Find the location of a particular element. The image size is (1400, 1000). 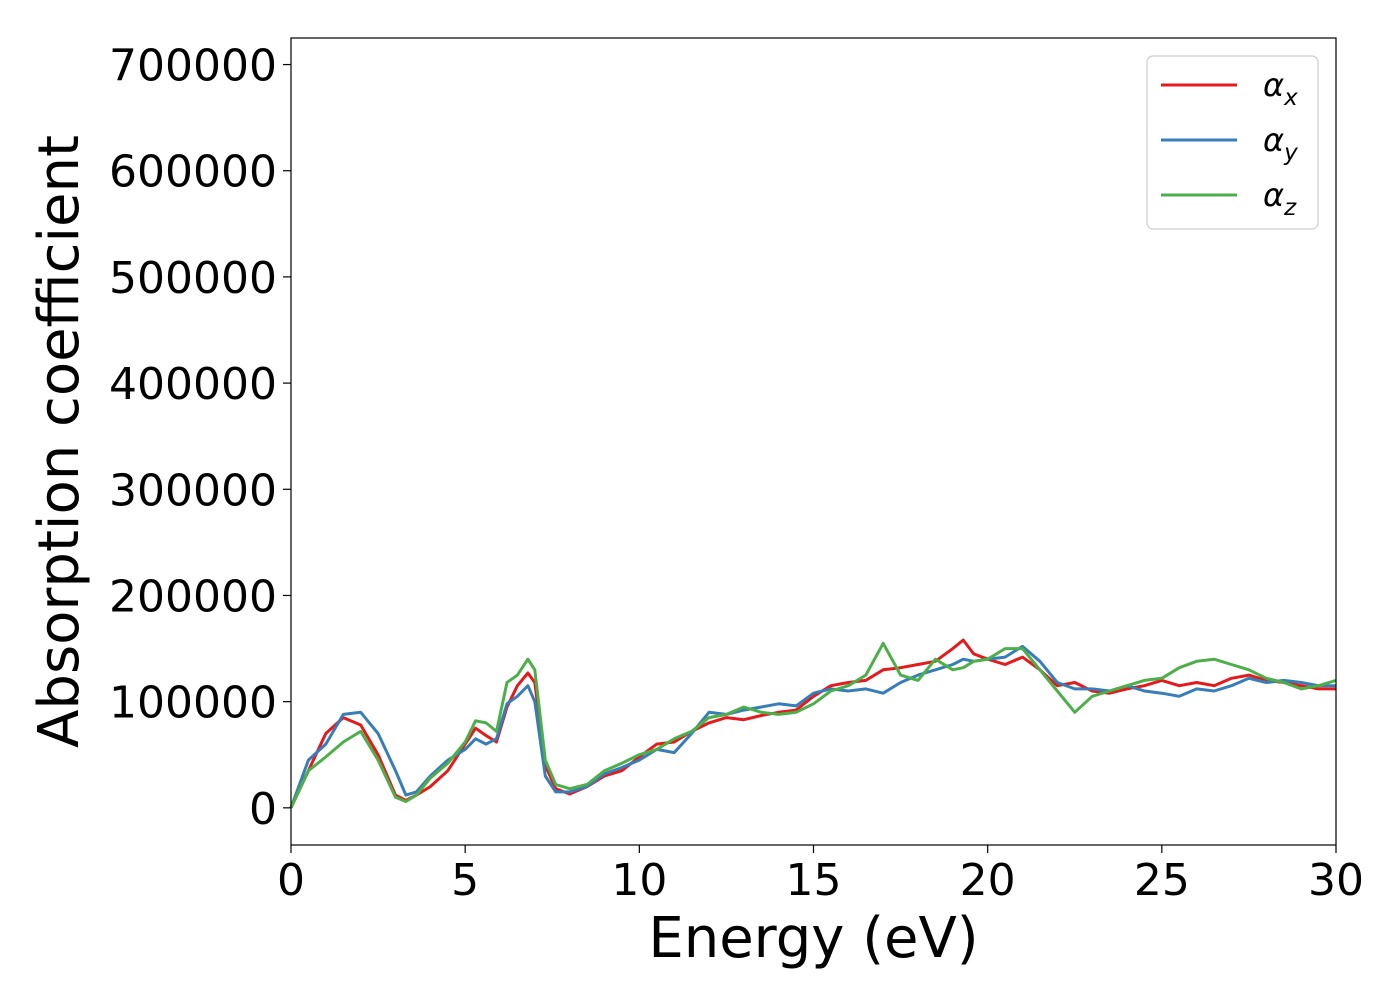

legend-box is located at coordinates (1232, 142).